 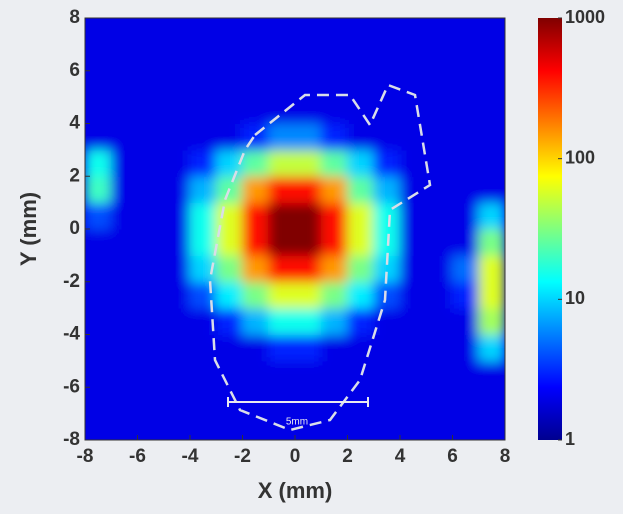 What do you see at coordinates (575, 298) in the screenshot?
I see `colorbar-tick-label: 10` at bounding box center [575, 298].